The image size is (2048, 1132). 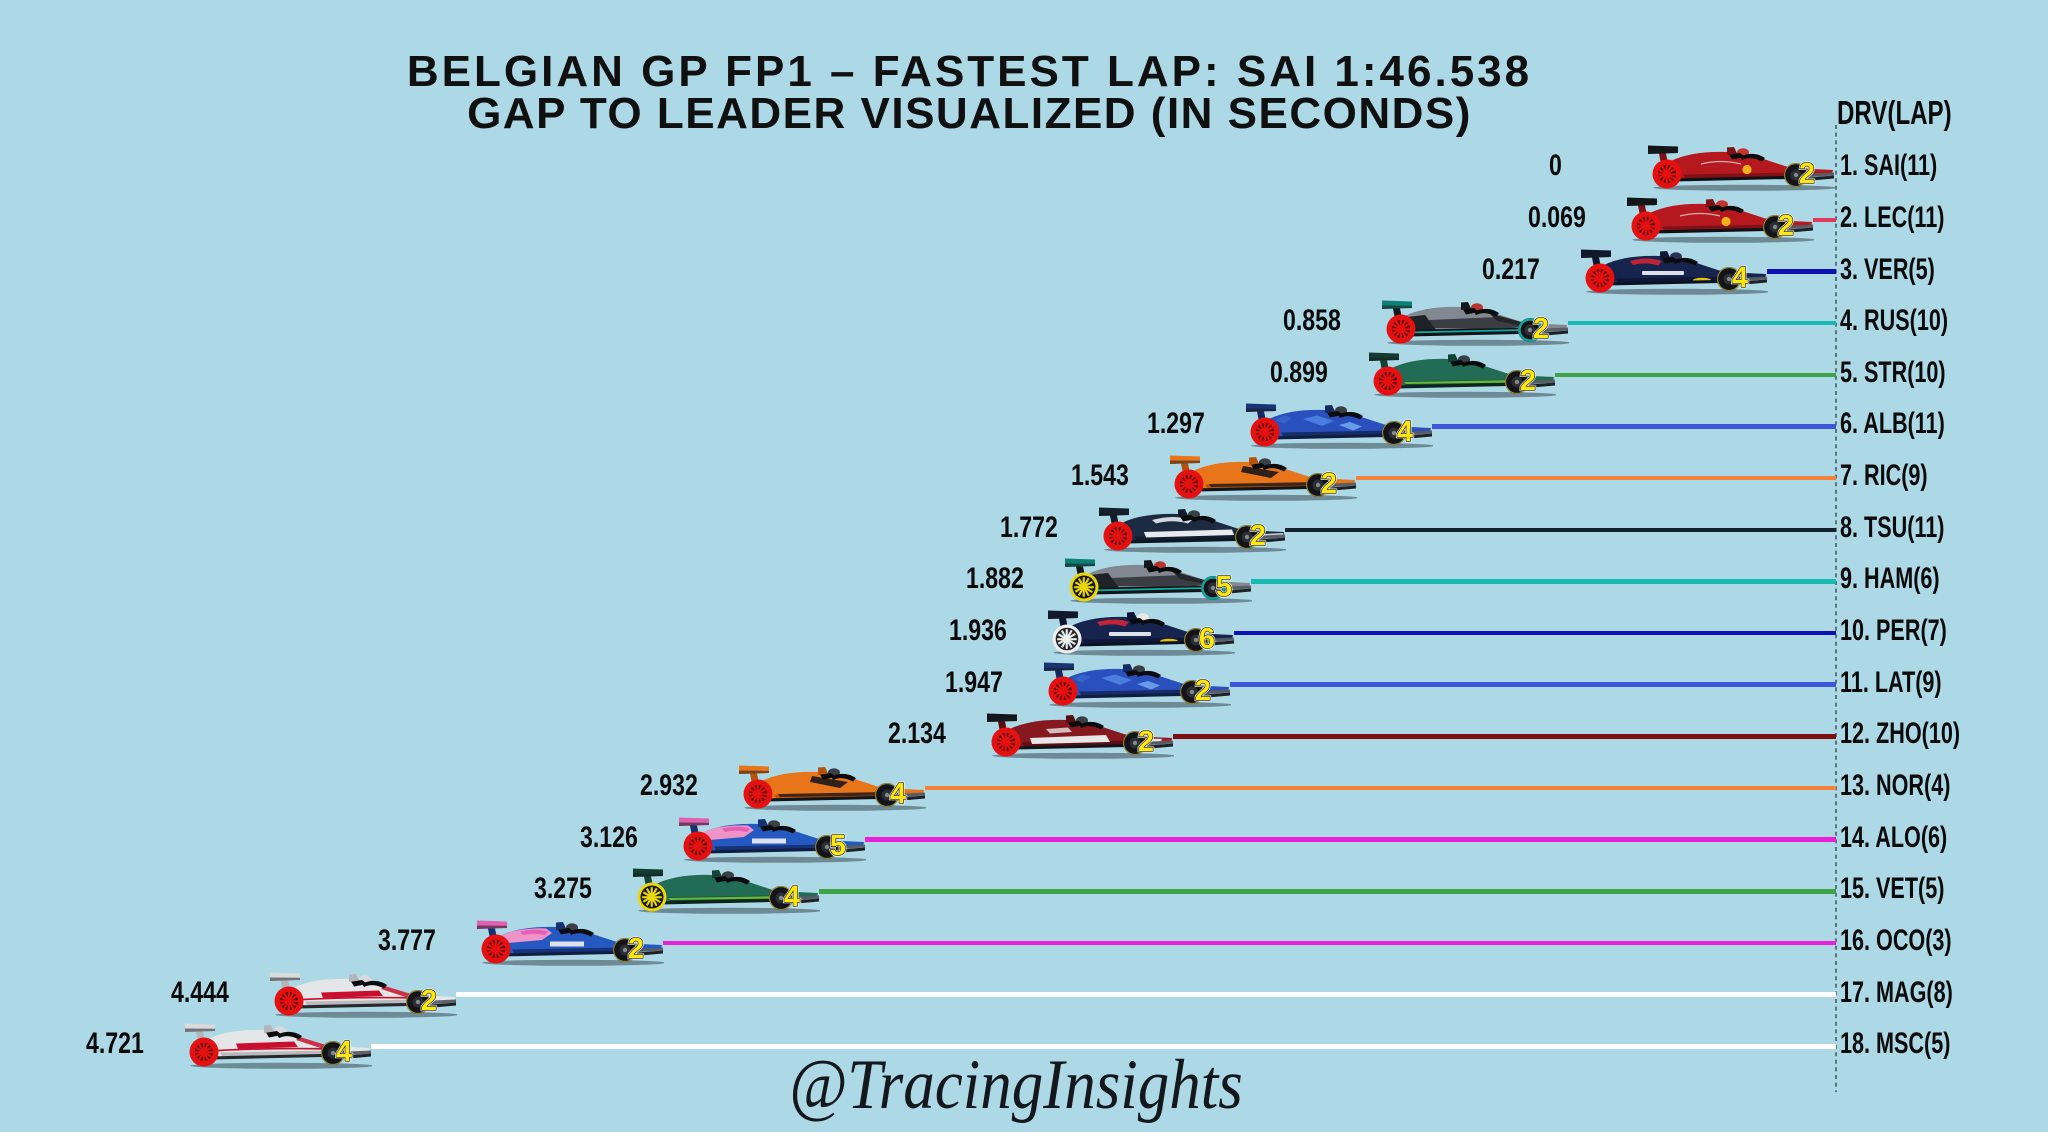 I want to click on svg-text: 6, so click(x=1207, y=639).